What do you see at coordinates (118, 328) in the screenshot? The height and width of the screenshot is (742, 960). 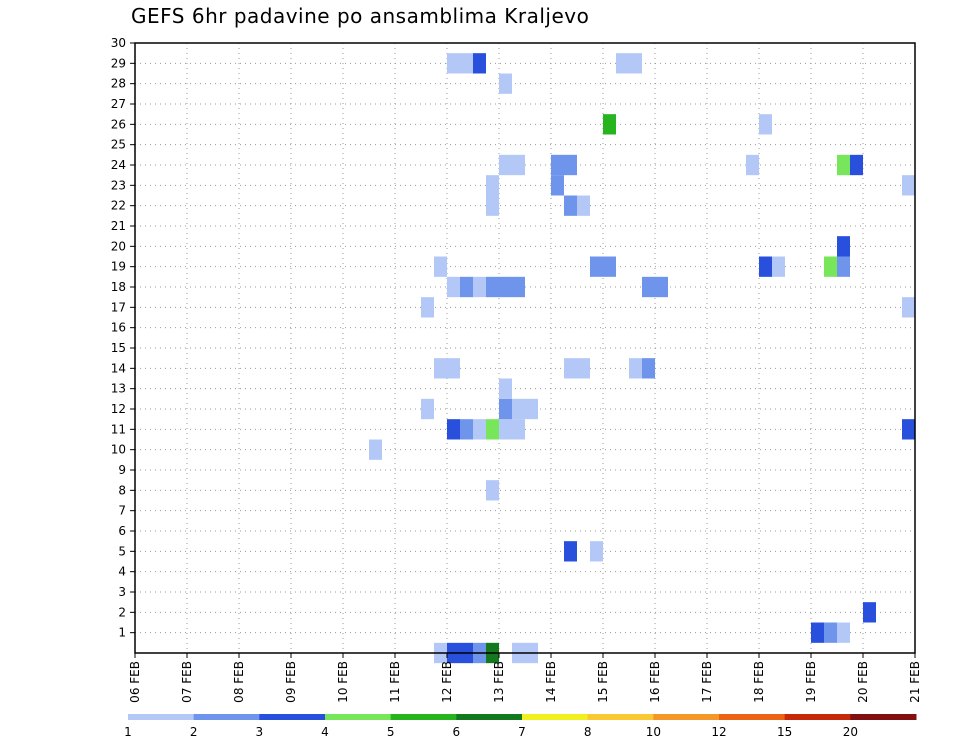 I see `y-tick-label: 16` at bounding box center [118, 328].